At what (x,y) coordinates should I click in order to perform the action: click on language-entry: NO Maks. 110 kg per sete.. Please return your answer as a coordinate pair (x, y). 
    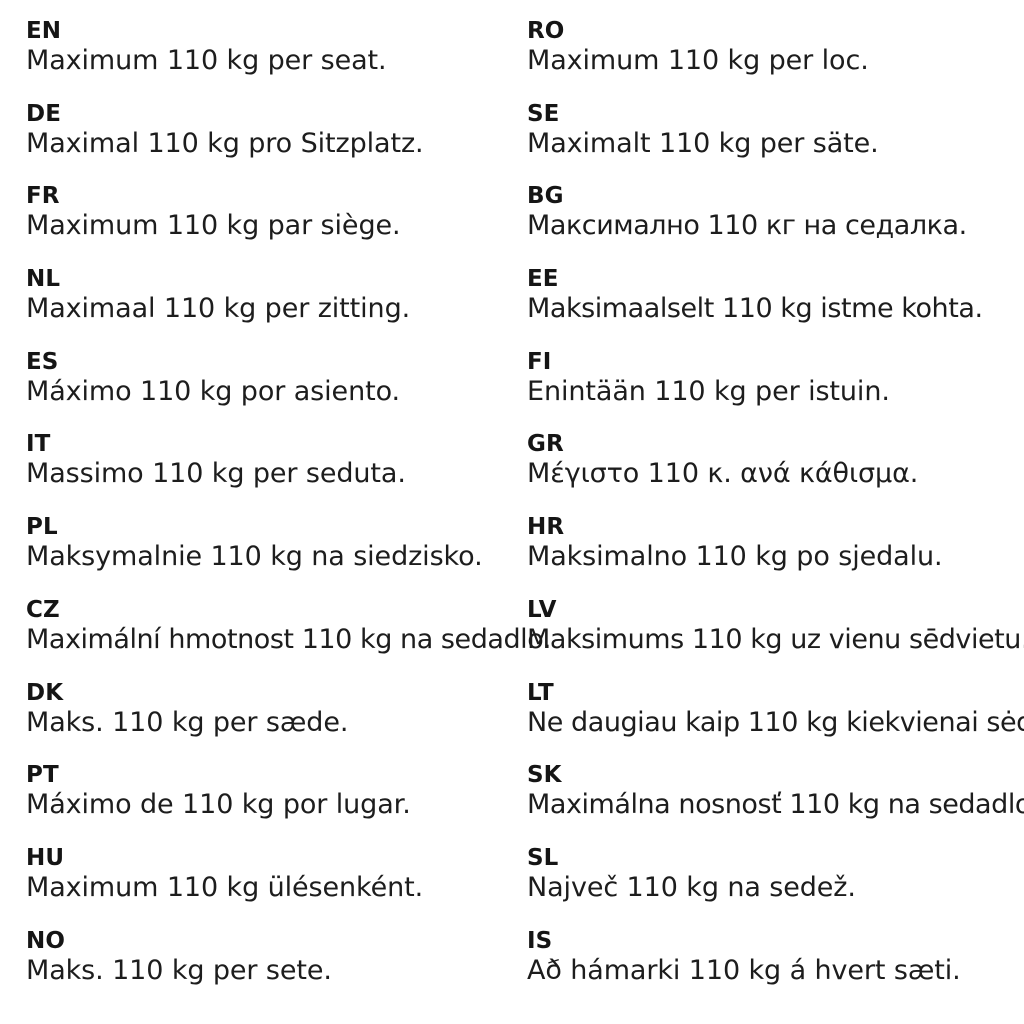
    Looking at the image, I should click on (265, 969).